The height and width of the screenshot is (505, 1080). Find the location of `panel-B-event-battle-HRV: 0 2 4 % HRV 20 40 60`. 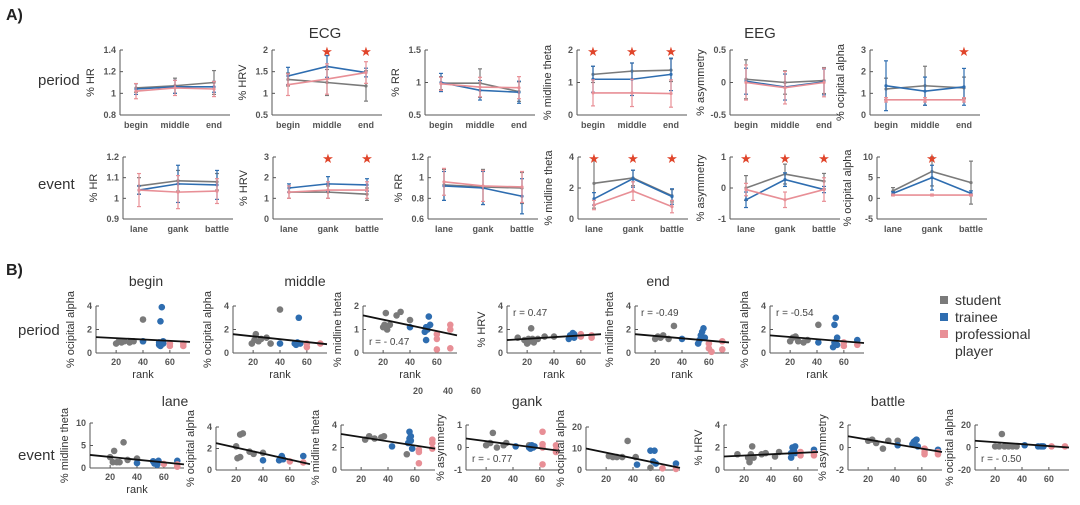

panel-B-event-battle-HRV: 0 2 4 % HRV 20 40 60 is located at coordinates (756, 452).